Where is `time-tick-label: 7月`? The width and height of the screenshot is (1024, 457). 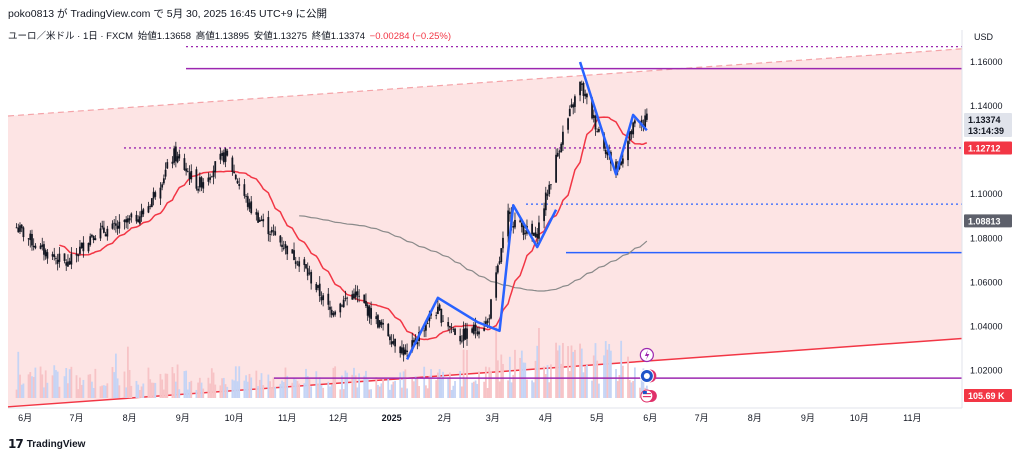
time-tick-label: 7月 is located at coordinates (702, 418).